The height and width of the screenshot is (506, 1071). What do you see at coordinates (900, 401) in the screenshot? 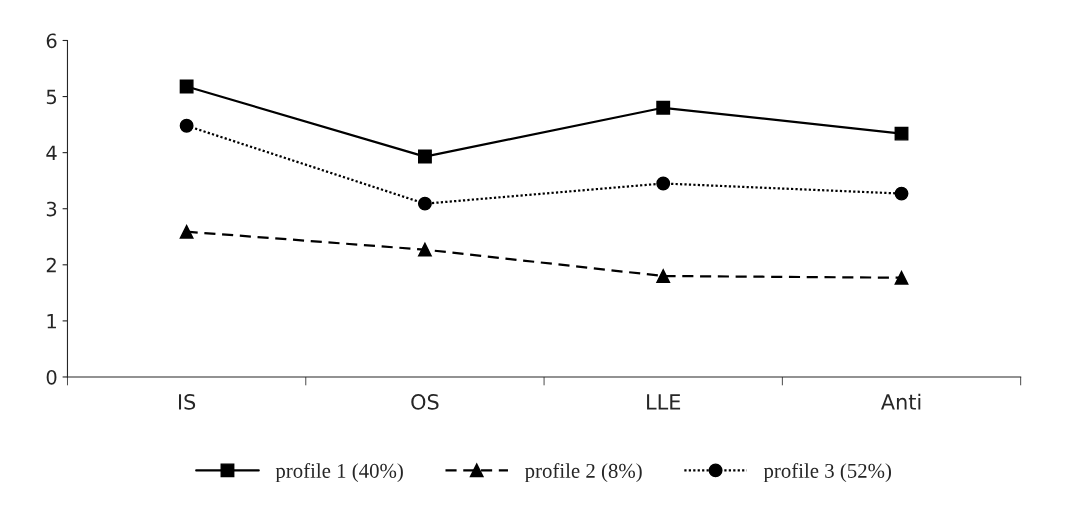
I see `x-tick-label: Anti` at bounding box center [900, 401].